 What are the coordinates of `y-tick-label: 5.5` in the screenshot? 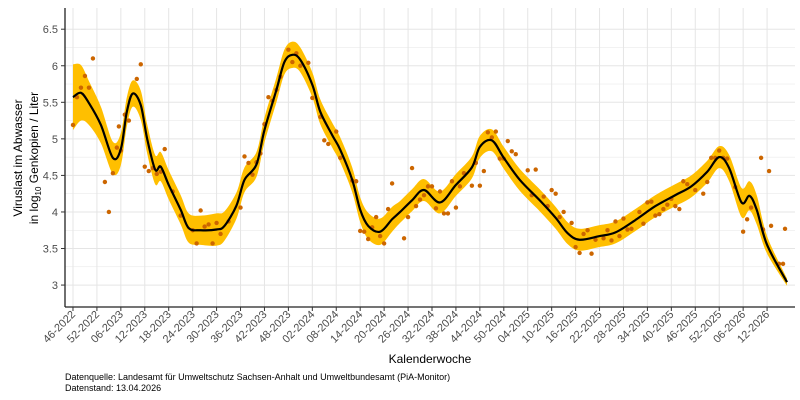 It's located at (50, 103).